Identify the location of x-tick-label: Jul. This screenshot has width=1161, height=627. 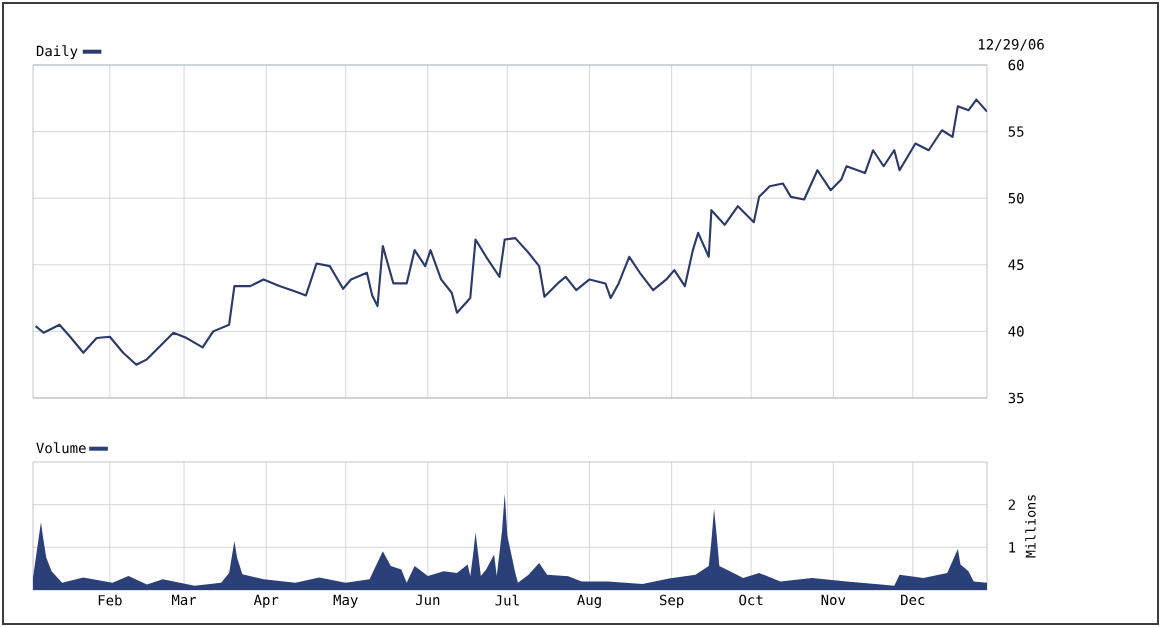
(507, 600).